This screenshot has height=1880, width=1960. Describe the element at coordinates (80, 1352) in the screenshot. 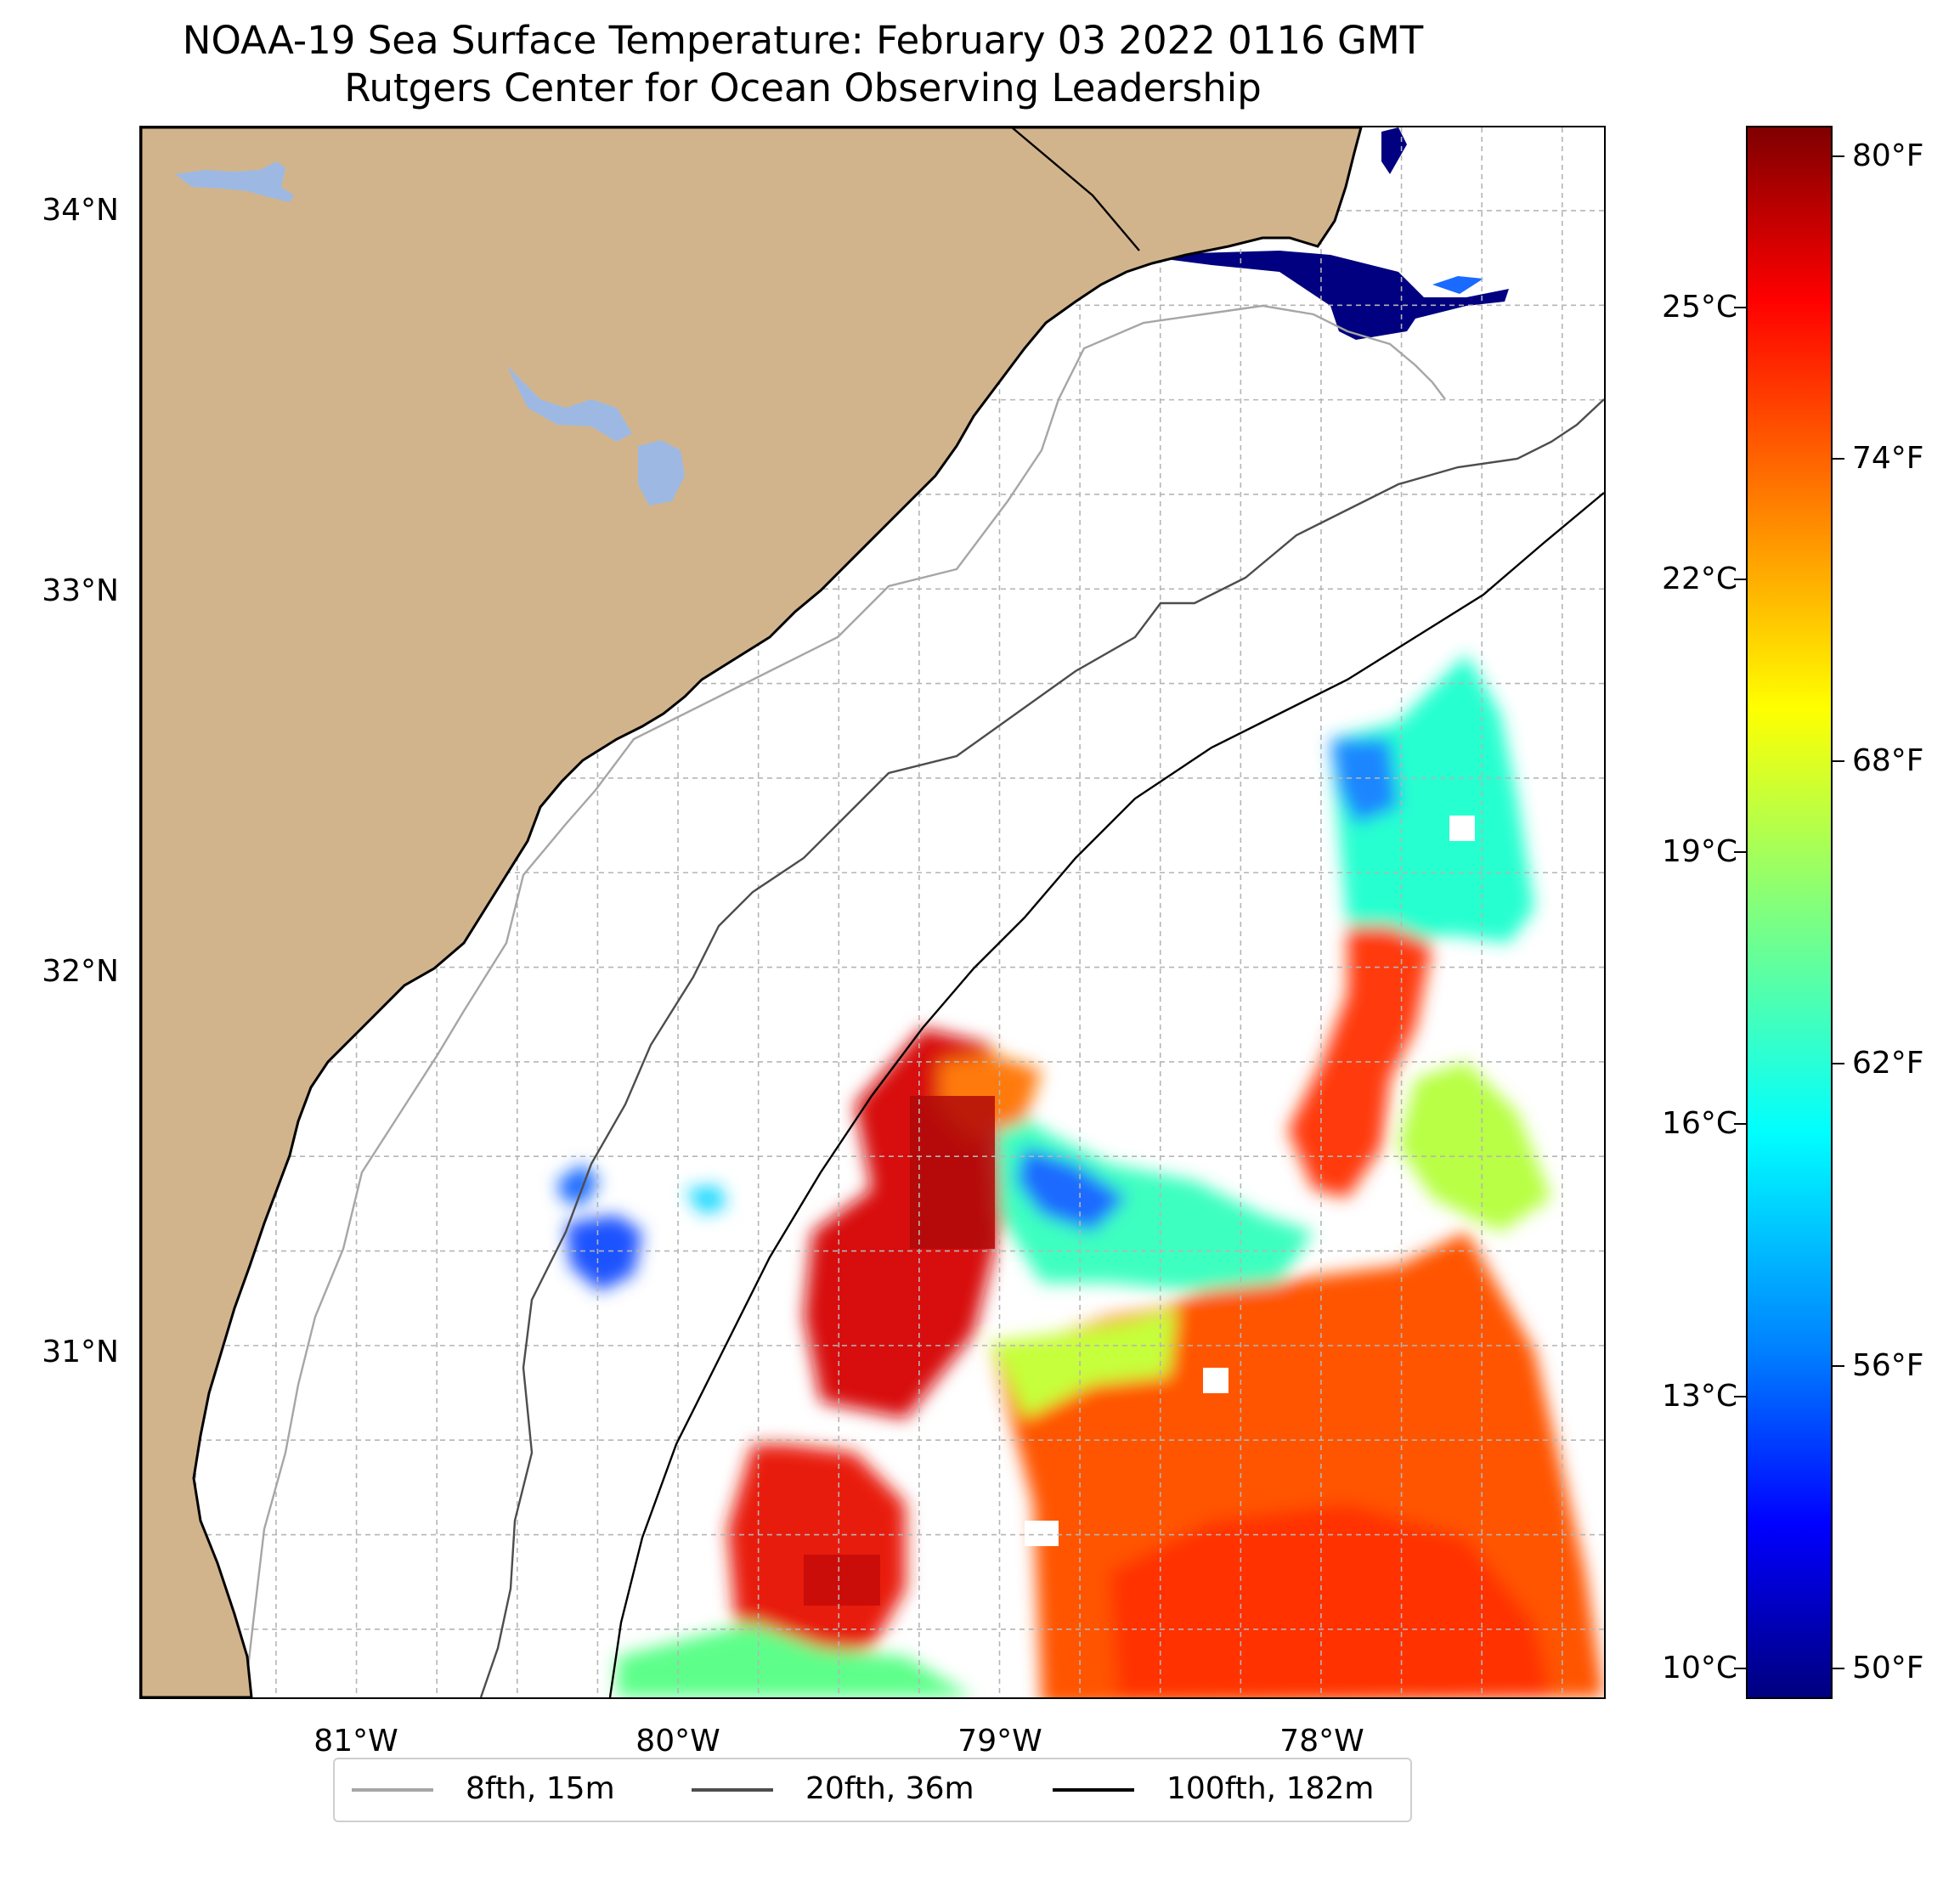

I see `lat-label-31: 31°N` at that location.